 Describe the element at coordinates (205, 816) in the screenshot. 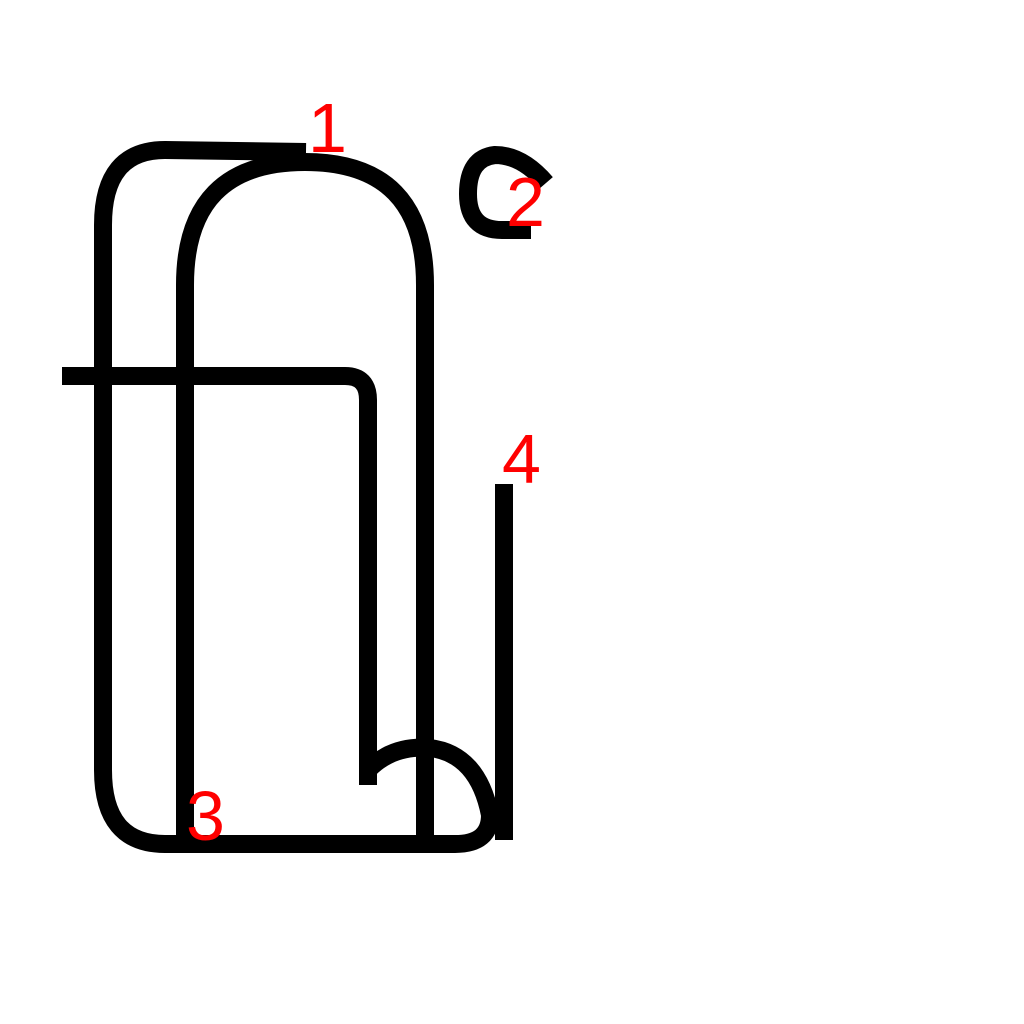

I see `marker-3: 3` at that location.